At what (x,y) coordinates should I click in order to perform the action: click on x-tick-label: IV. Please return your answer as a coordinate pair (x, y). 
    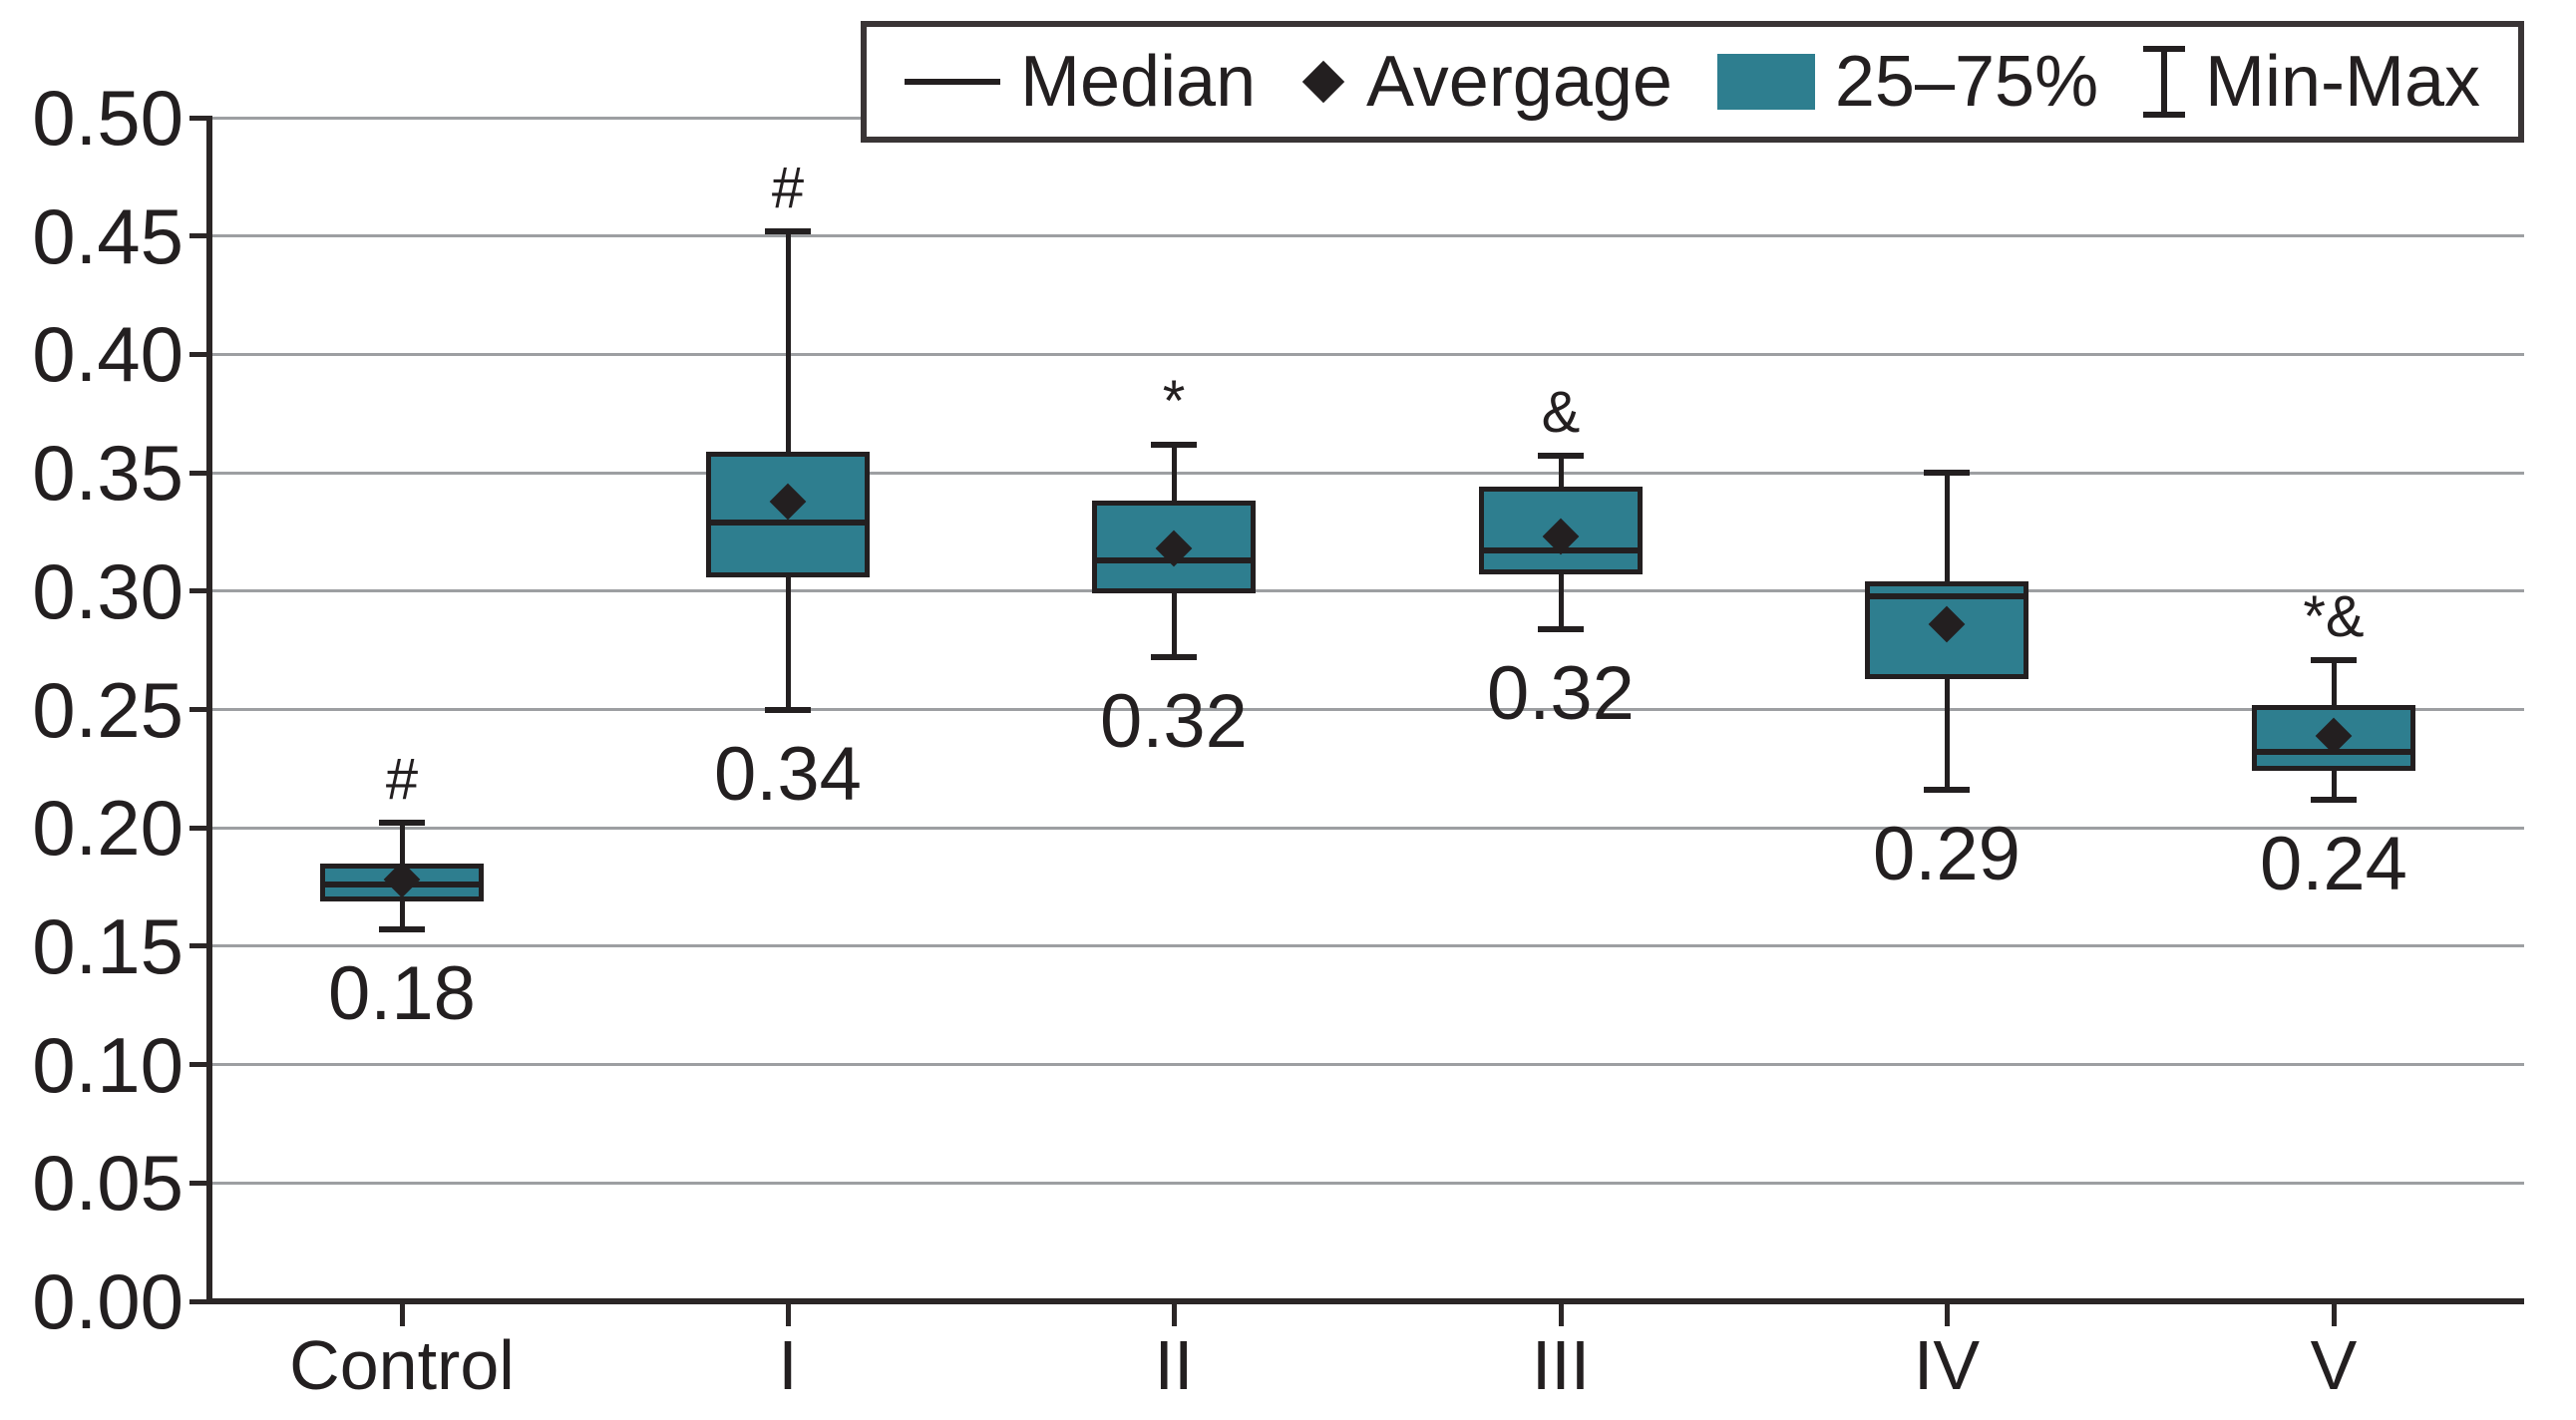
    Looking at the image, I should click on (1947, 1365).